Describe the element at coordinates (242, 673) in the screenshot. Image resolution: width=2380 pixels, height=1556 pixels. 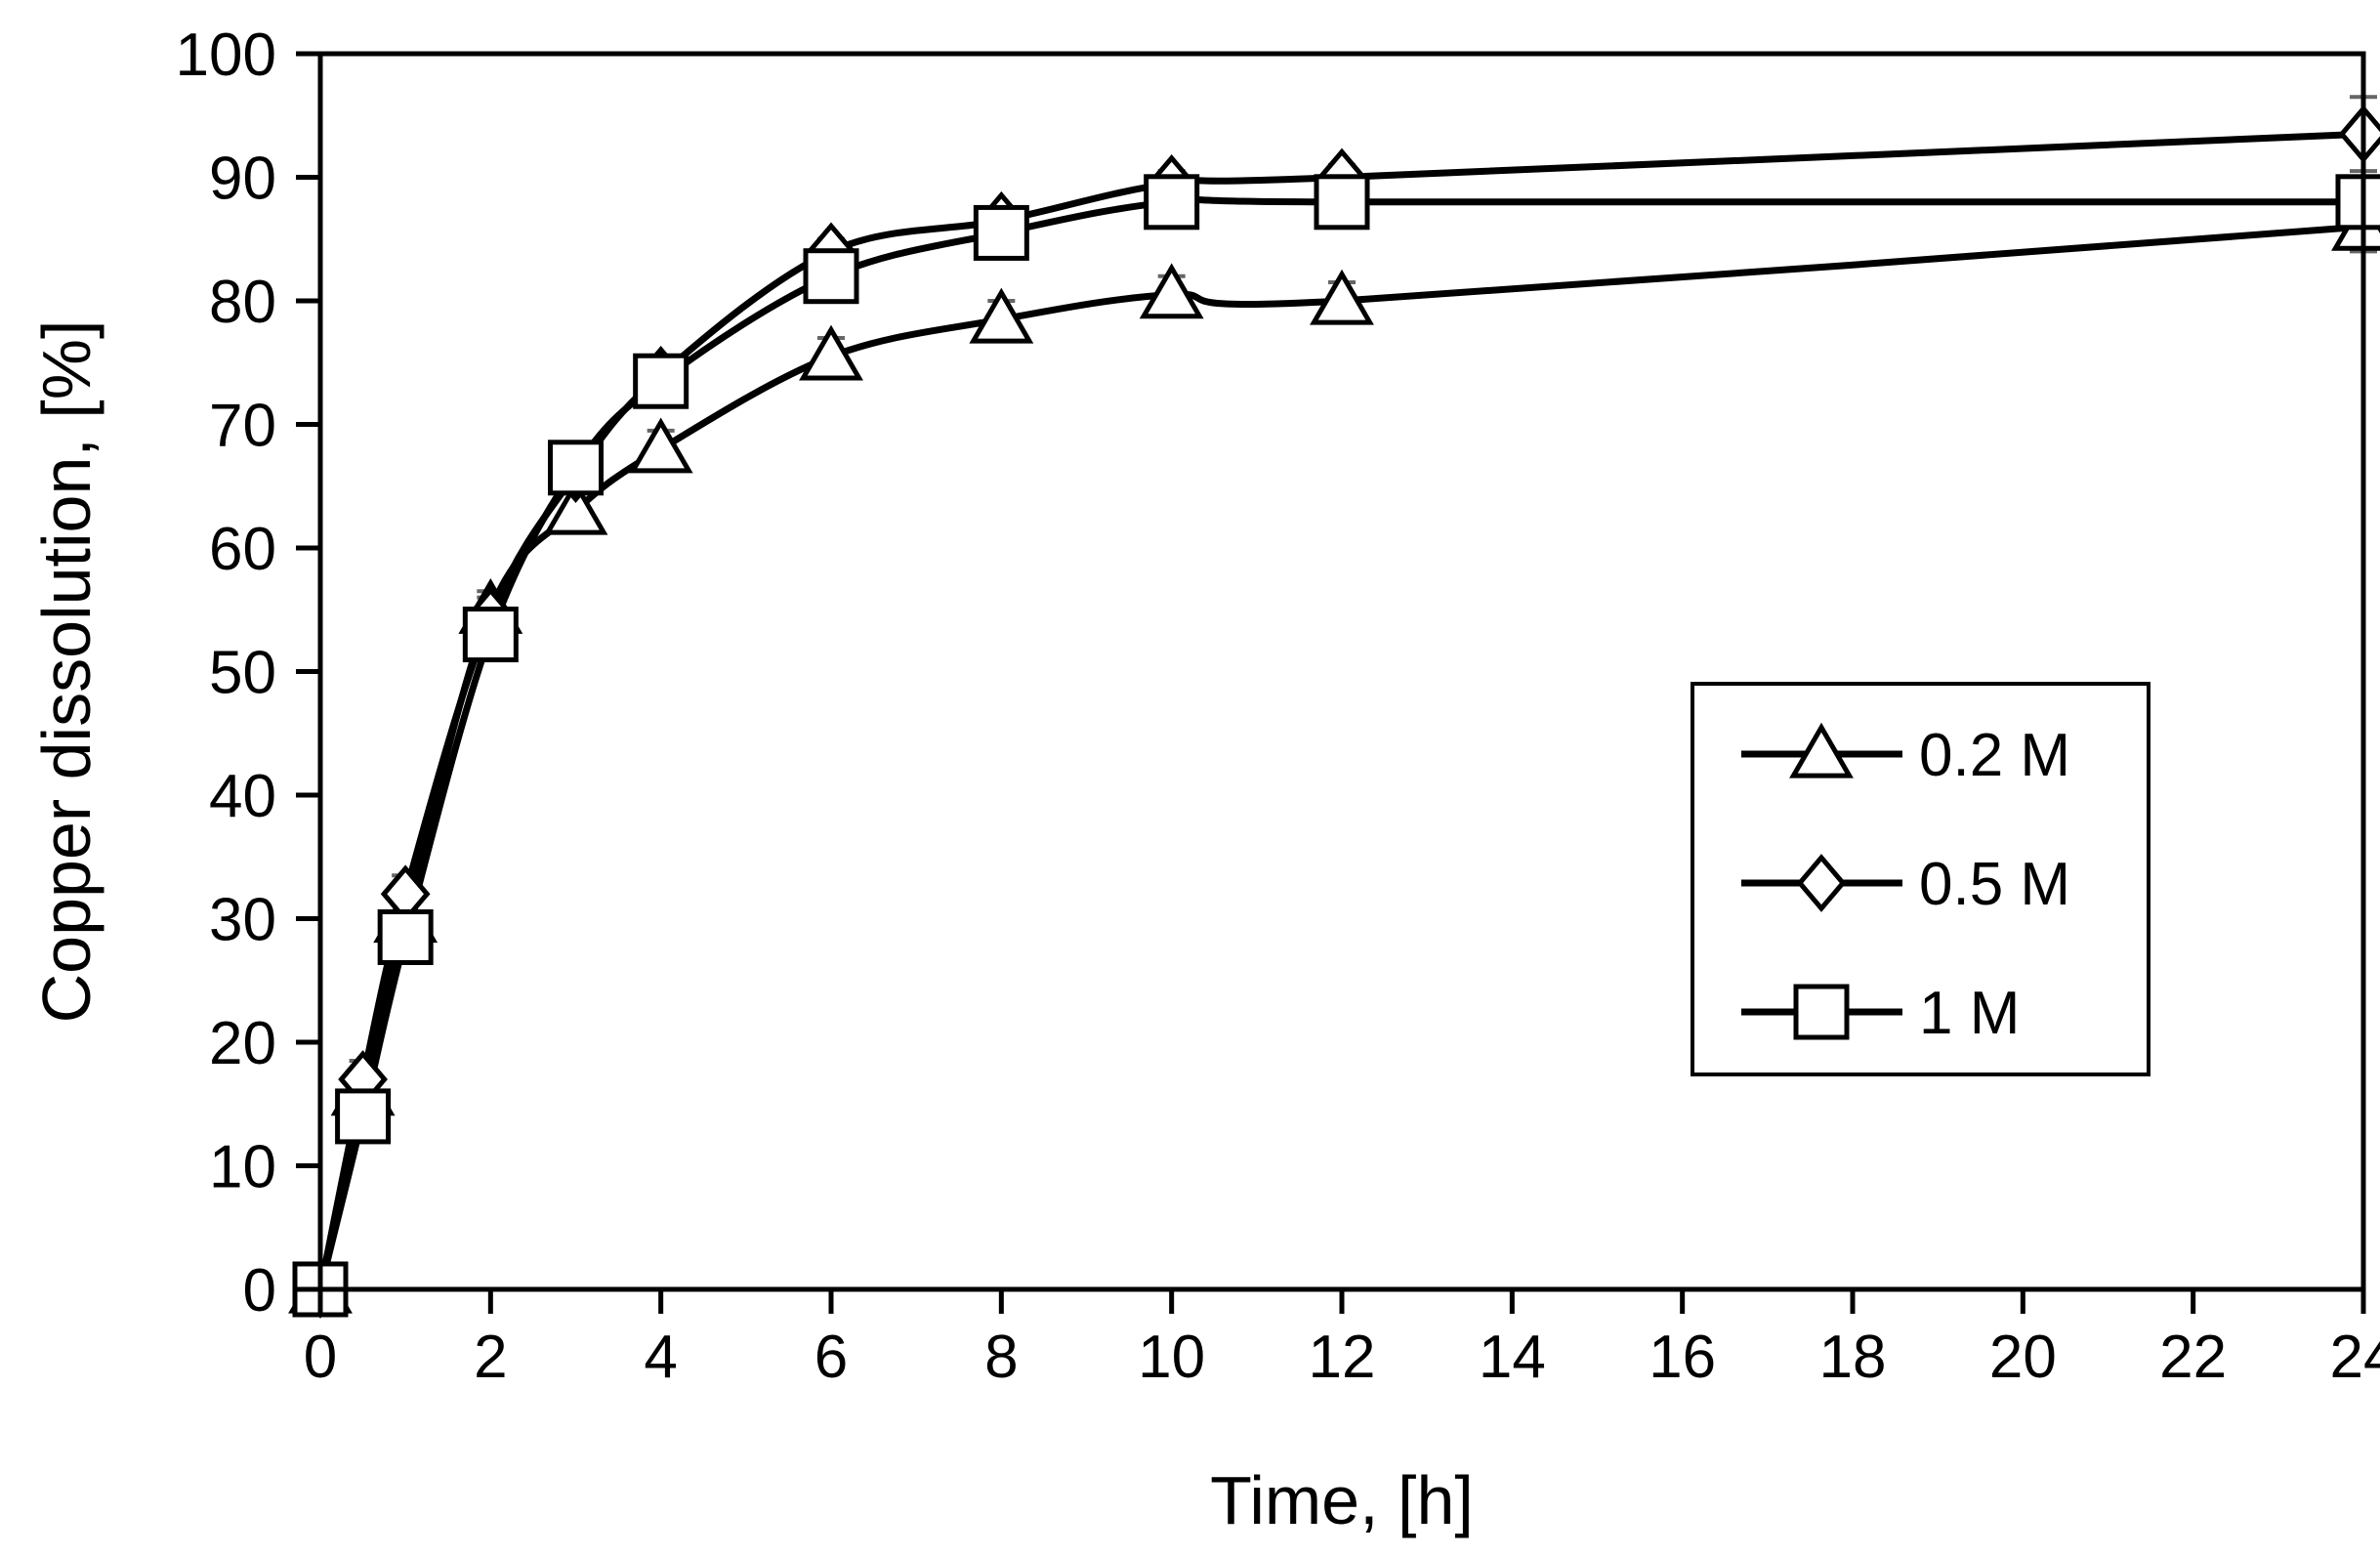
I see `y-tick-label: 50` at that location.